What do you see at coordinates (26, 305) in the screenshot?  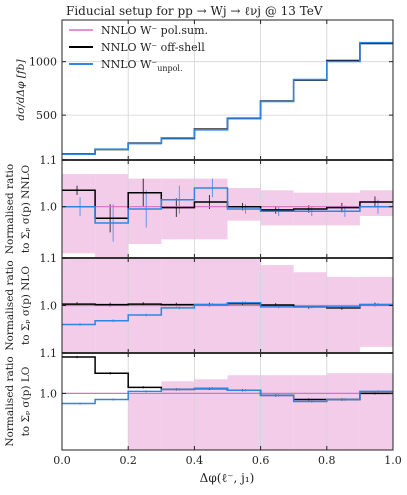 I see `y-axis-label-secondary: to Σₚ σ(p) NLO` at bounding box center [26, 305].